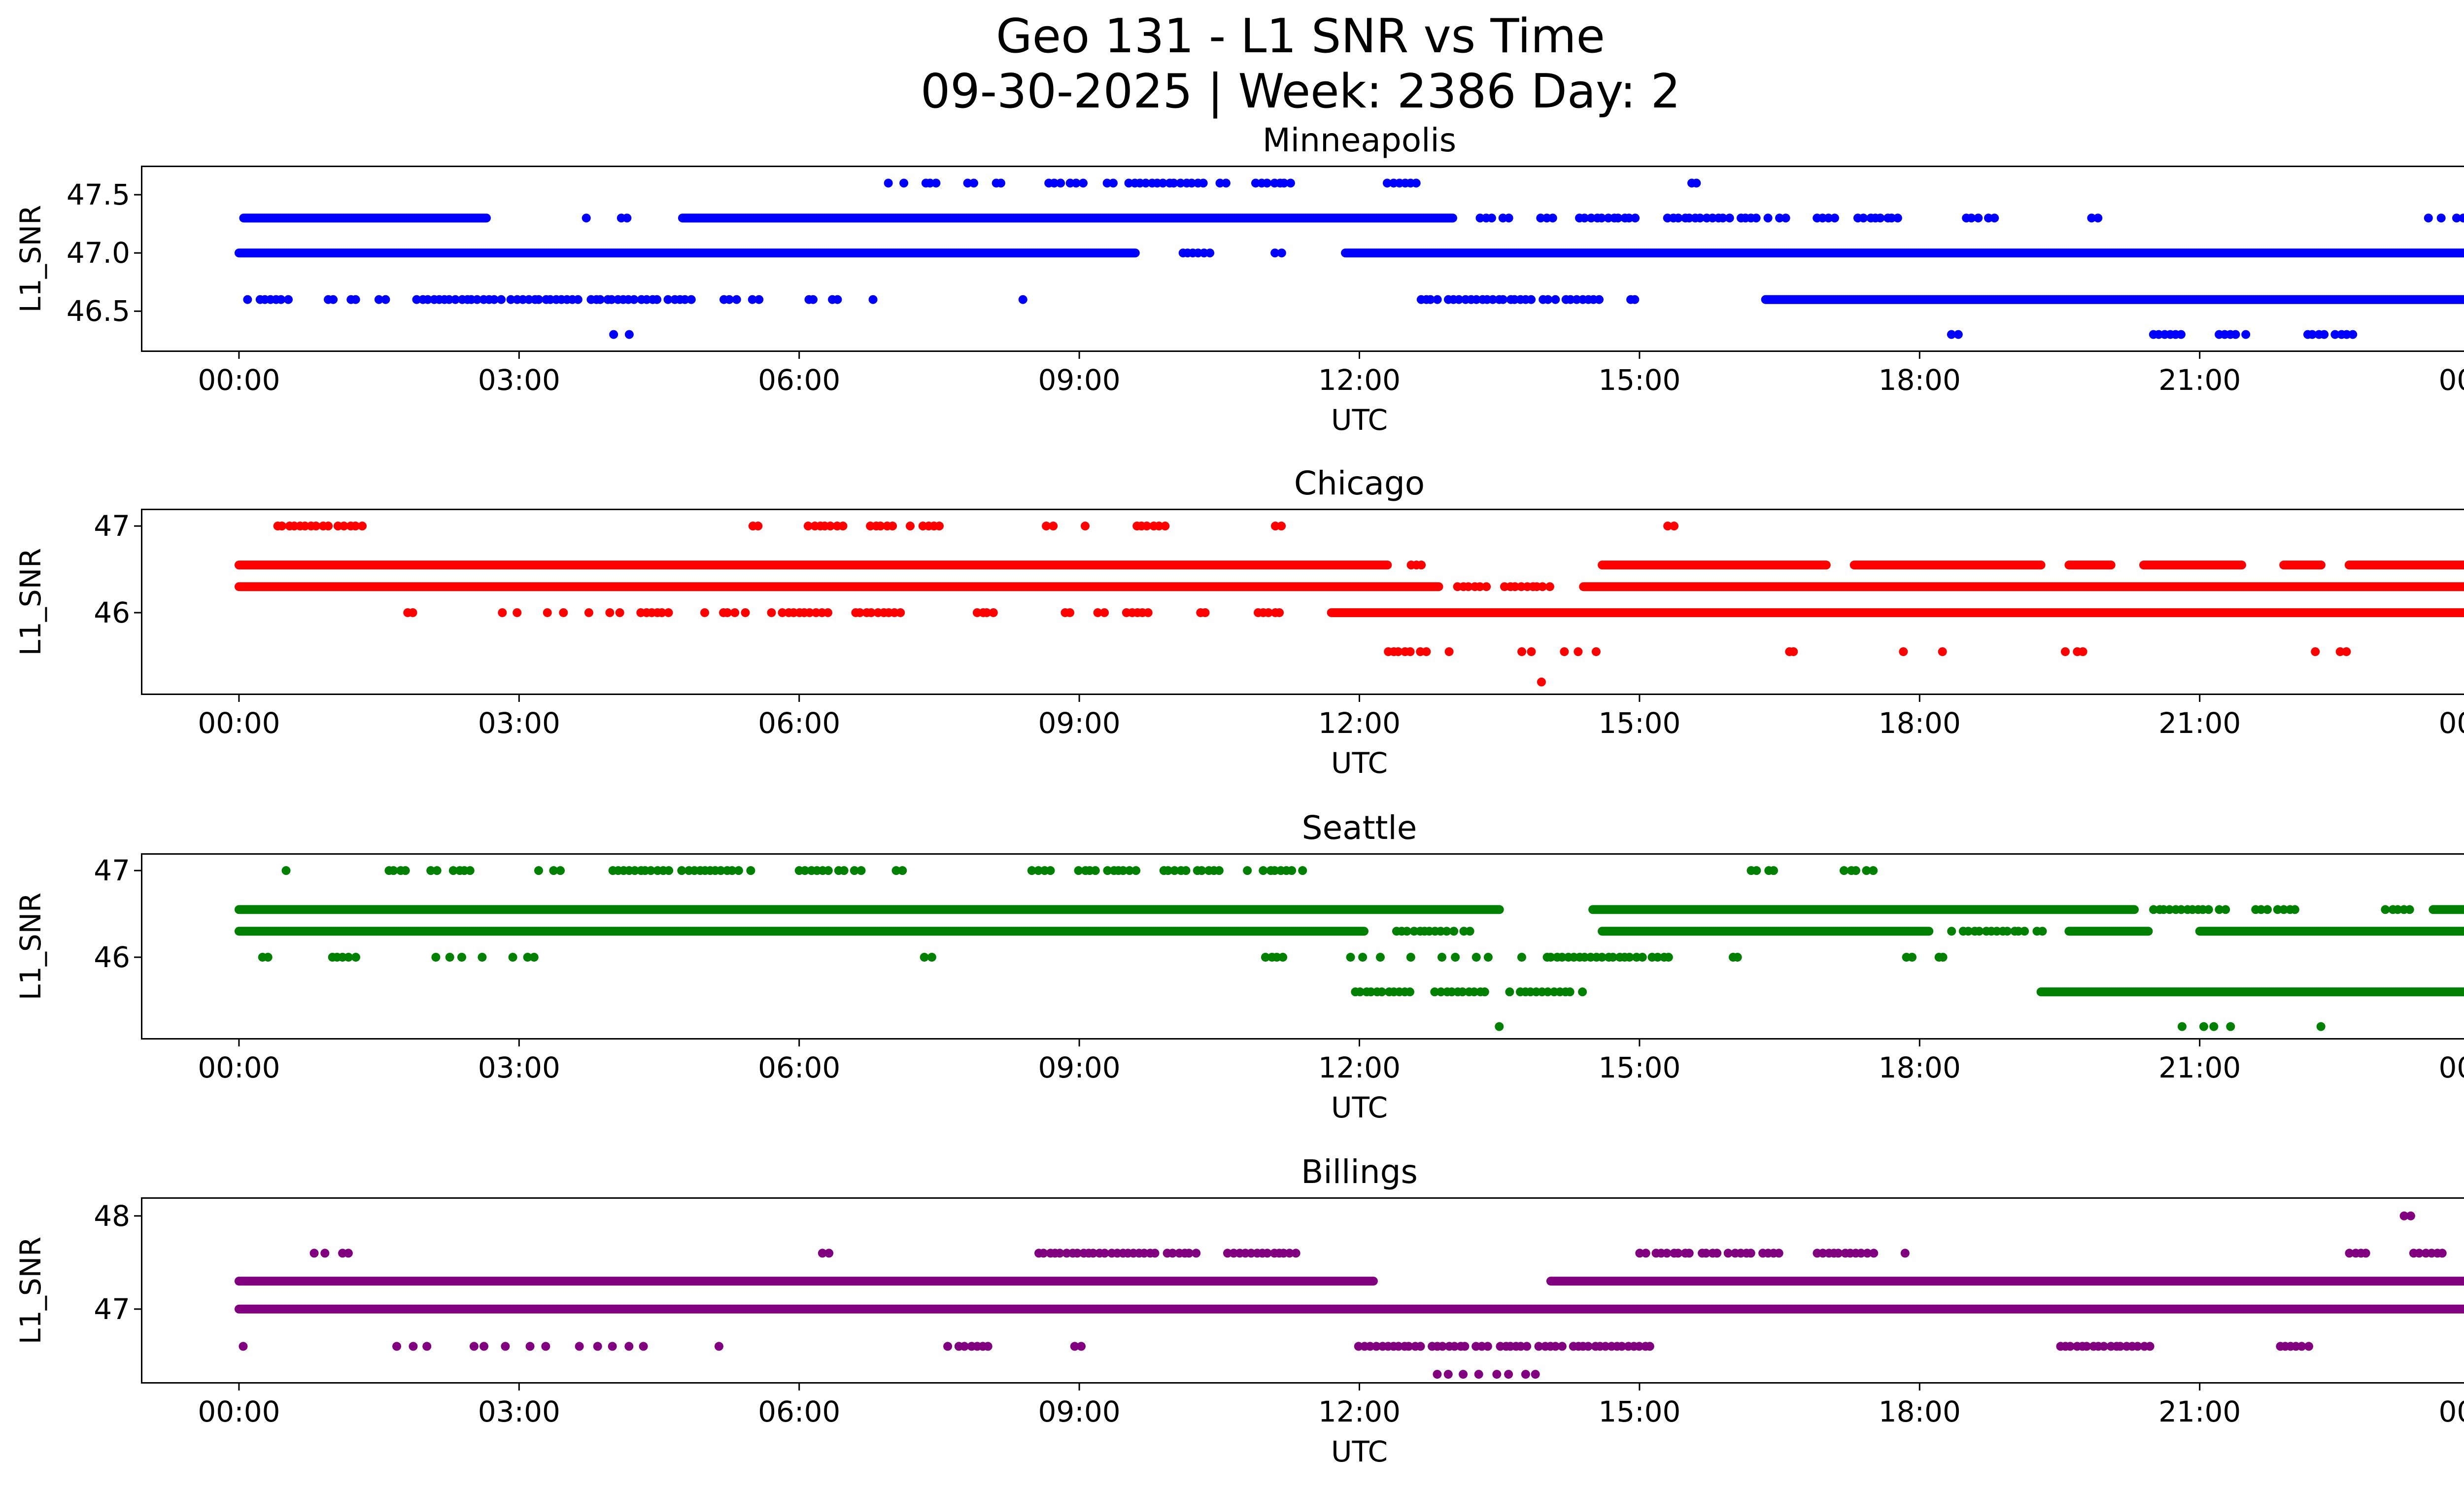 This screenshot has width=2464, height=1495. I want to click on scatter-canvas-seattle, so click(1299, 949).